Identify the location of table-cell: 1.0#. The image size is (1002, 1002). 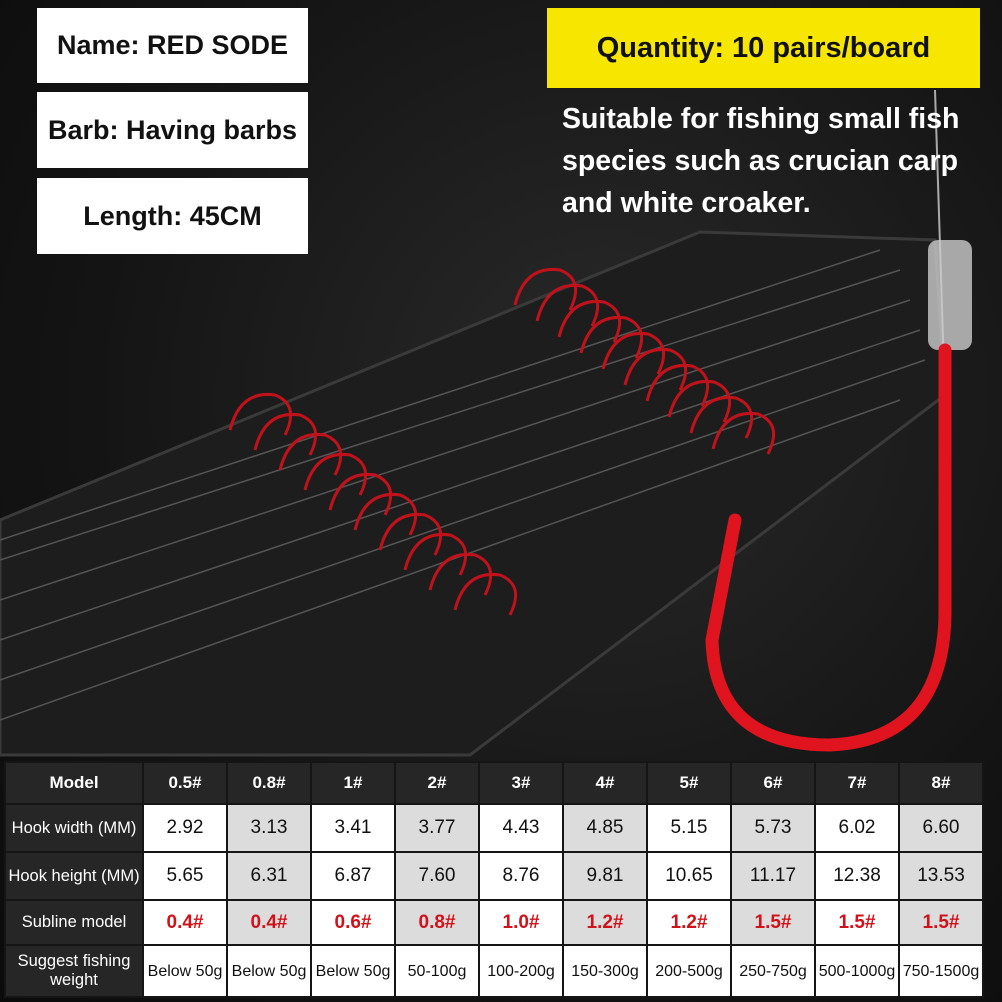
(521, 922).